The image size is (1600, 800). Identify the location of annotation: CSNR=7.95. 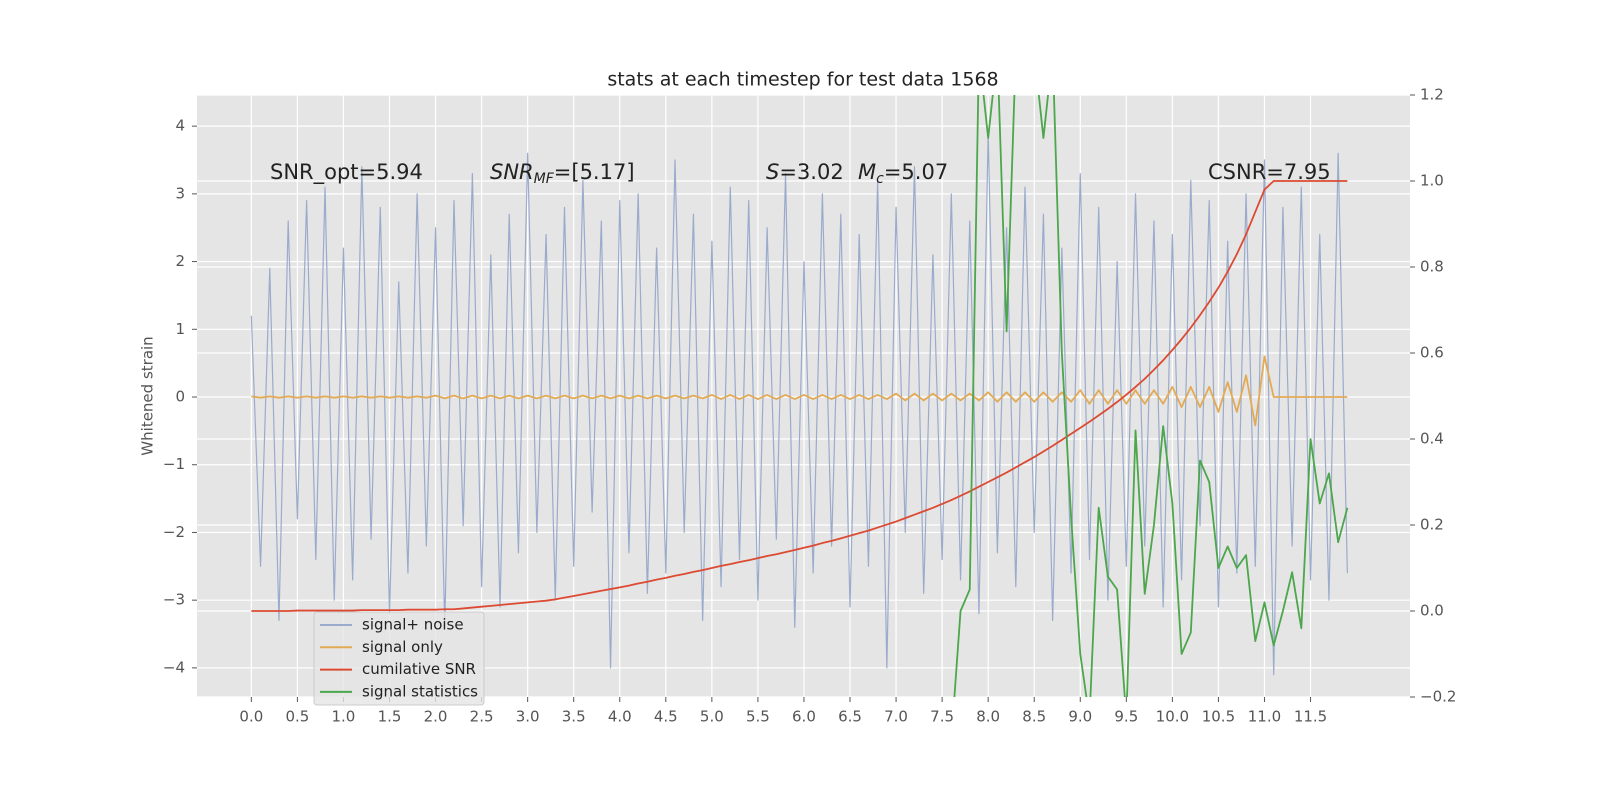
(1269, 172).